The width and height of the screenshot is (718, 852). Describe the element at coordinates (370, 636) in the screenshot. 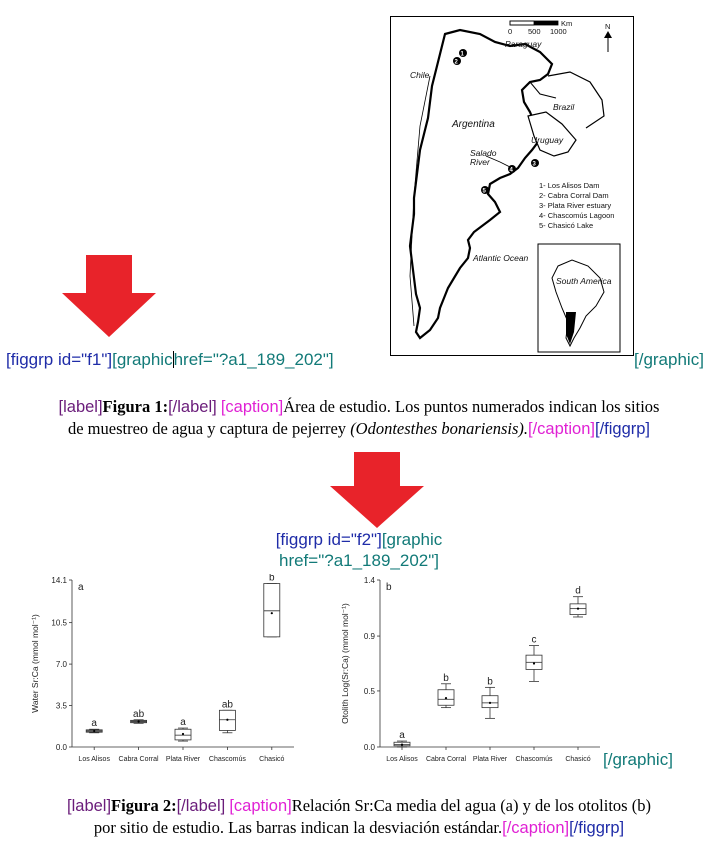

I see `y-tick-label: 0.9` at that location.